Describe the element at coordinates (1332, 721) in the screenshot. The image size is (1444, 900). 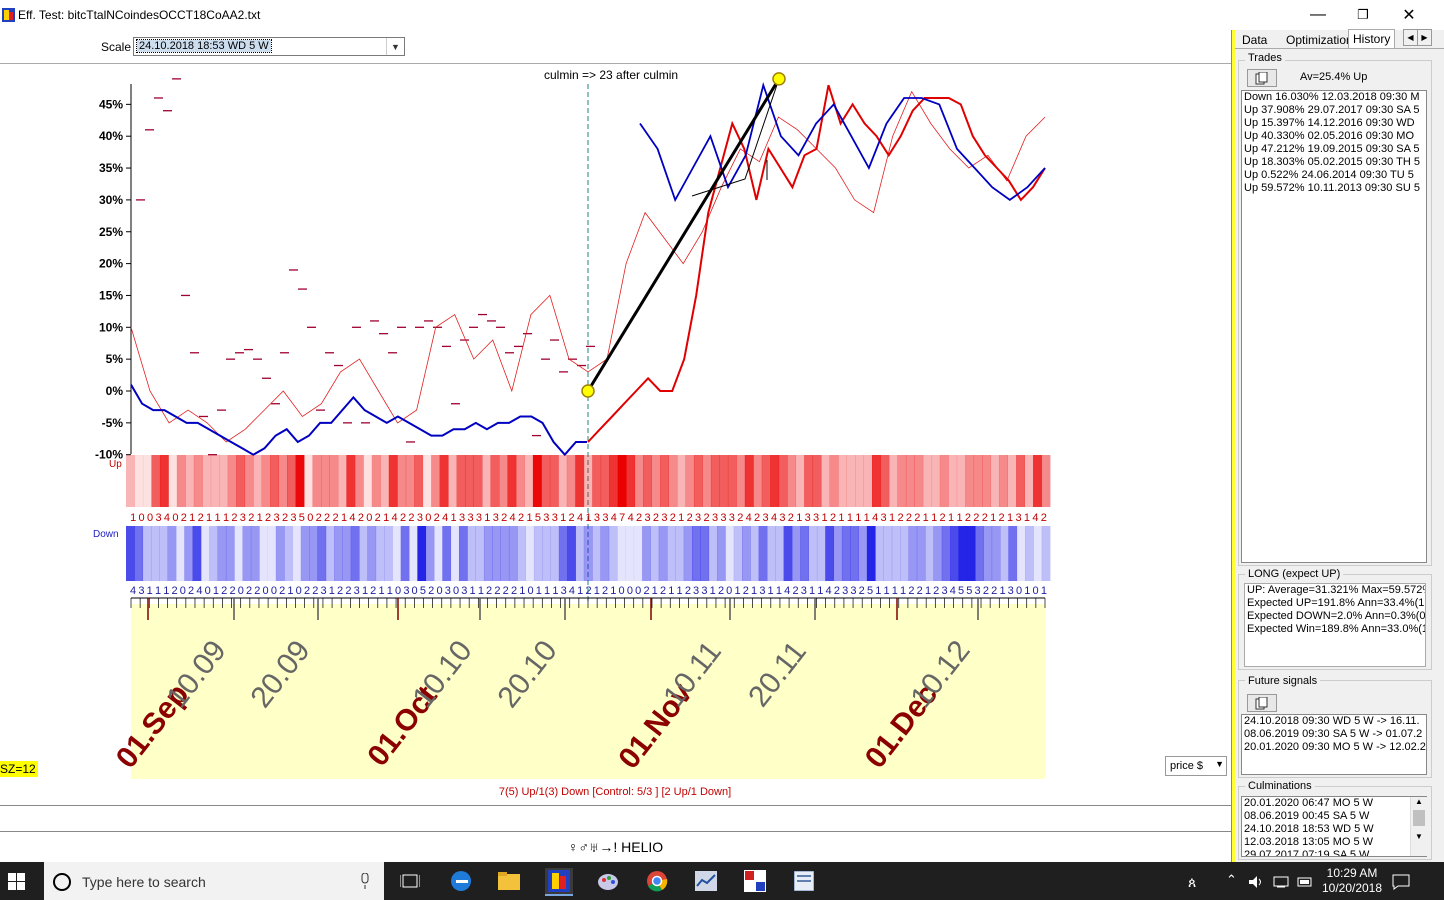
I see `future-signal-row: 24.10.2018 09:30 WD 5 W -> 16.11.` at that location.